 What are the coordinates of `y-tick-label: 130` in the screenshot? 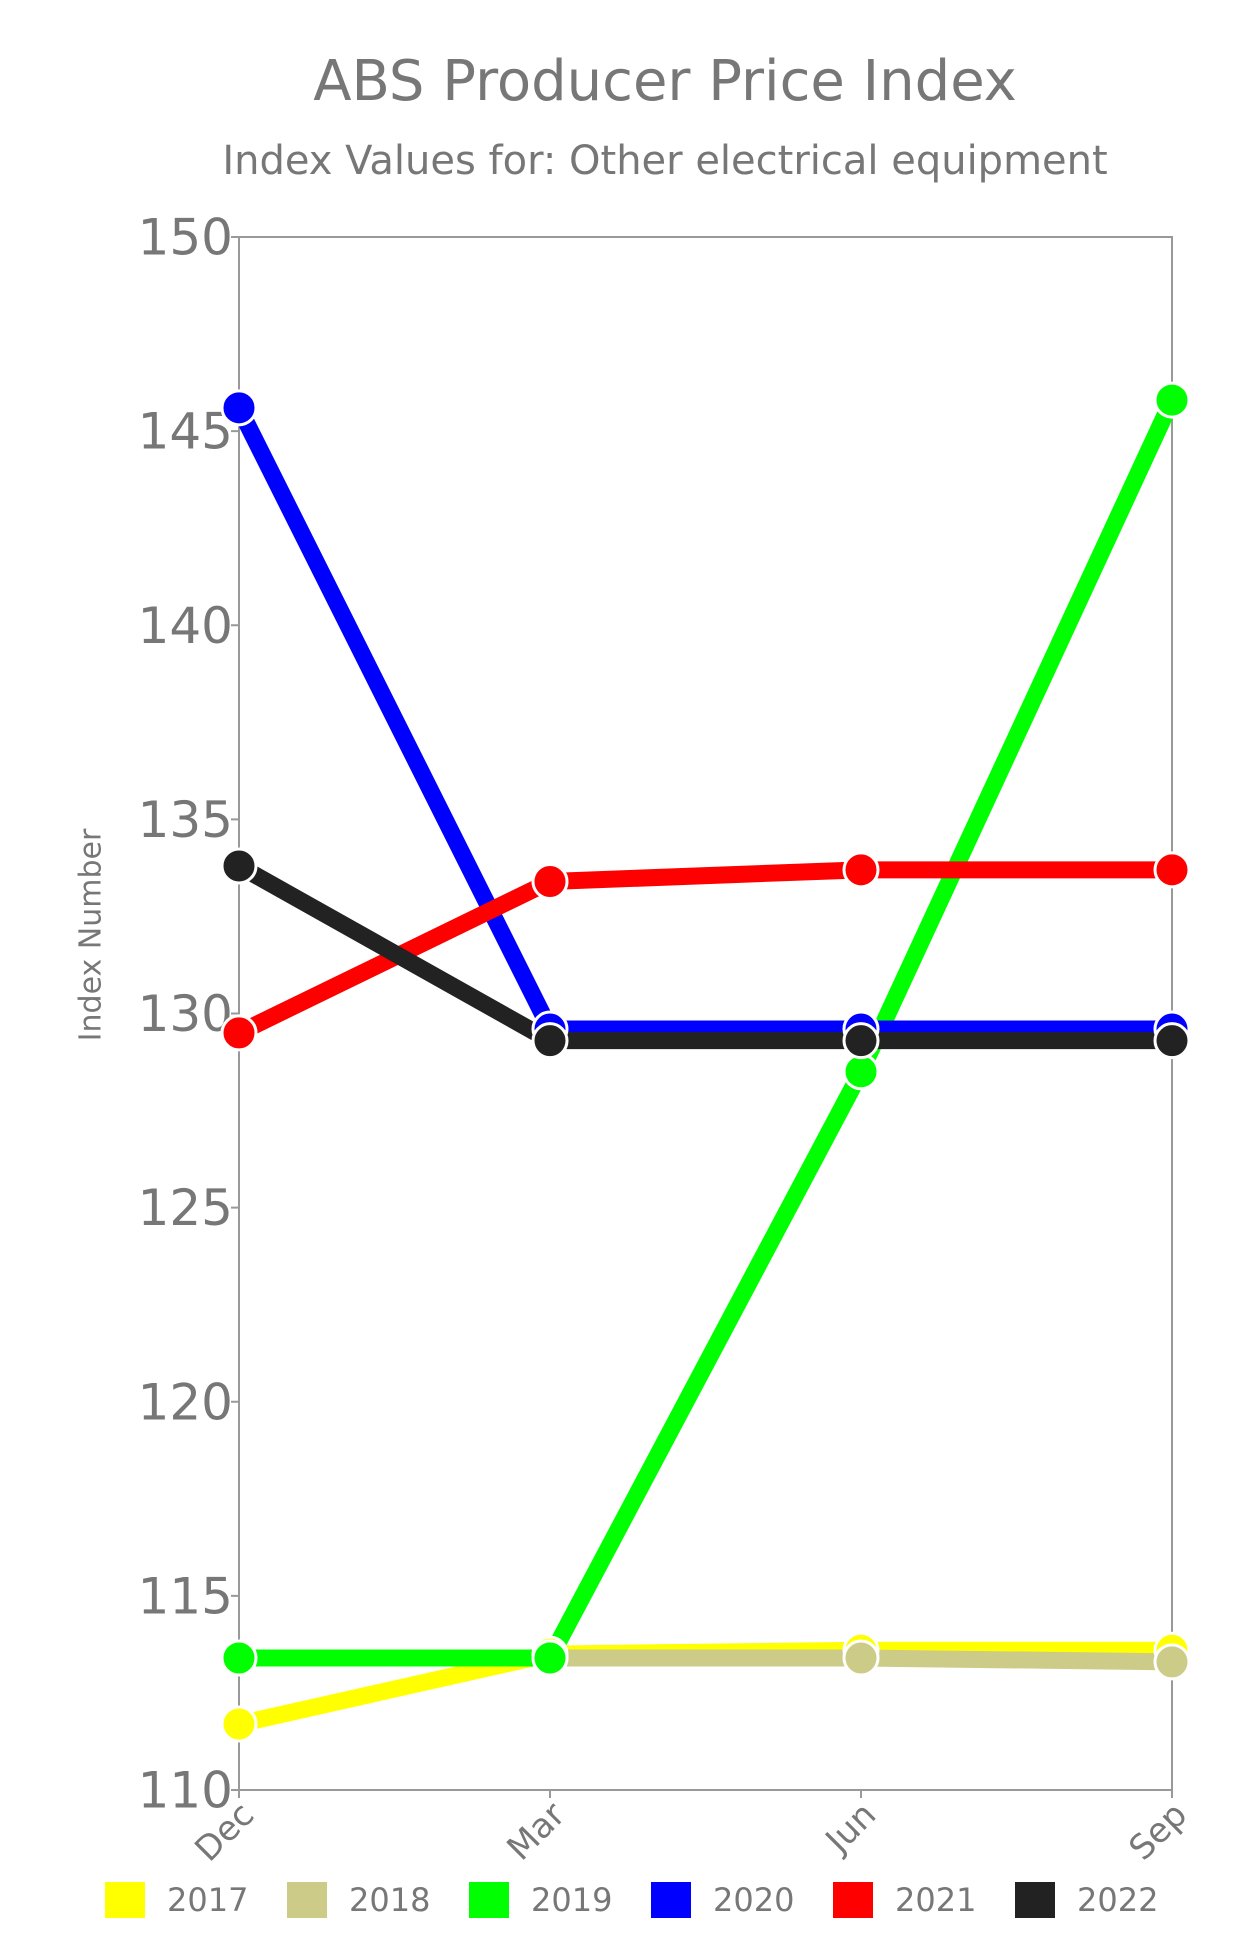 It's located at (185, 1014).